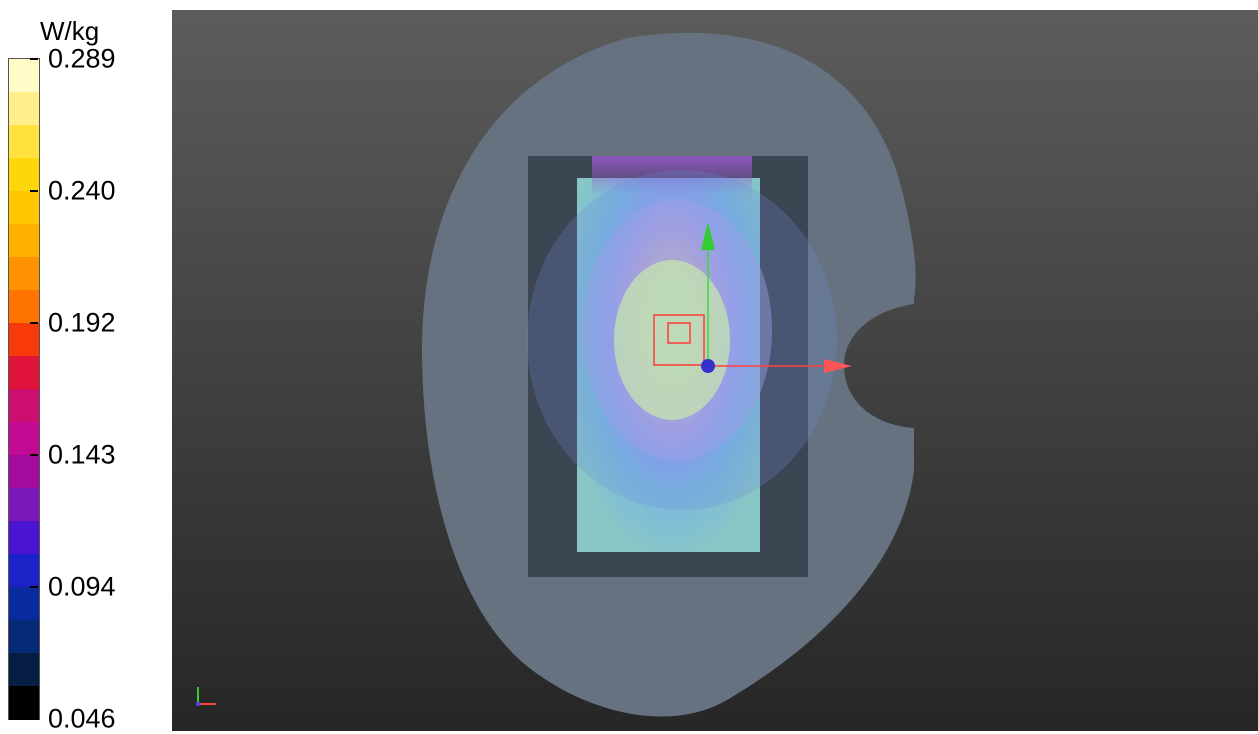 This screenshot has height=734, width=1258. What do you see at coordinates (838, 366) in the screenshot?
I see `x-axis-arrowhead` at bounding box center [838, 366].